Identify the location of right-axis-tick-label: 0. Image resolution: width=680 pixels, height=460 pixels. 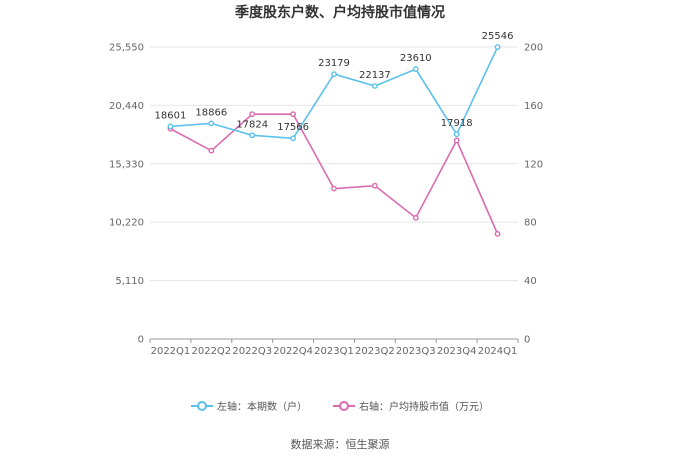
(527, 340).